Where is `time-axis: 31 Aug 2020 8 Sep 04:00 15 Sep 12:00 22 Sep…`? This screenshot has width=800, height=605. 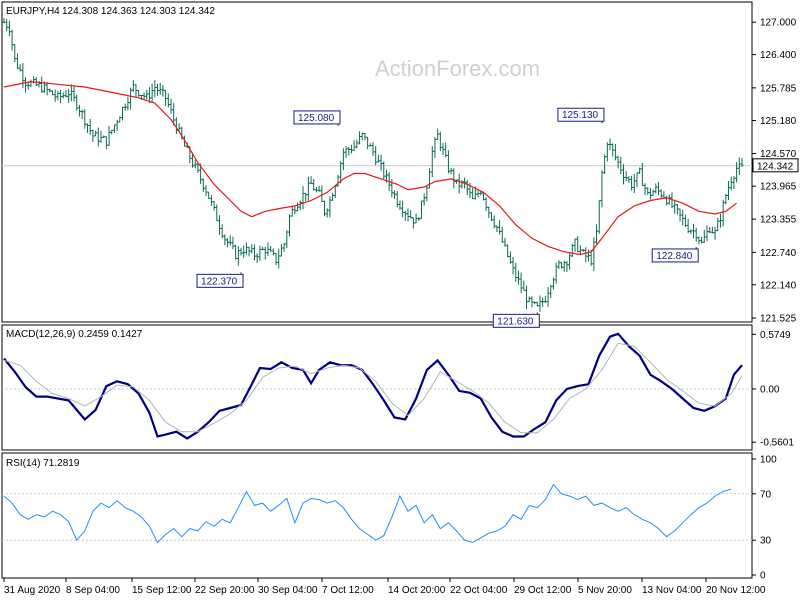
time-axis: 31 Aug 2020 8 Sep 04:00 15 Sep 12:00 22 Sep… is located at coordinates (384, 587).